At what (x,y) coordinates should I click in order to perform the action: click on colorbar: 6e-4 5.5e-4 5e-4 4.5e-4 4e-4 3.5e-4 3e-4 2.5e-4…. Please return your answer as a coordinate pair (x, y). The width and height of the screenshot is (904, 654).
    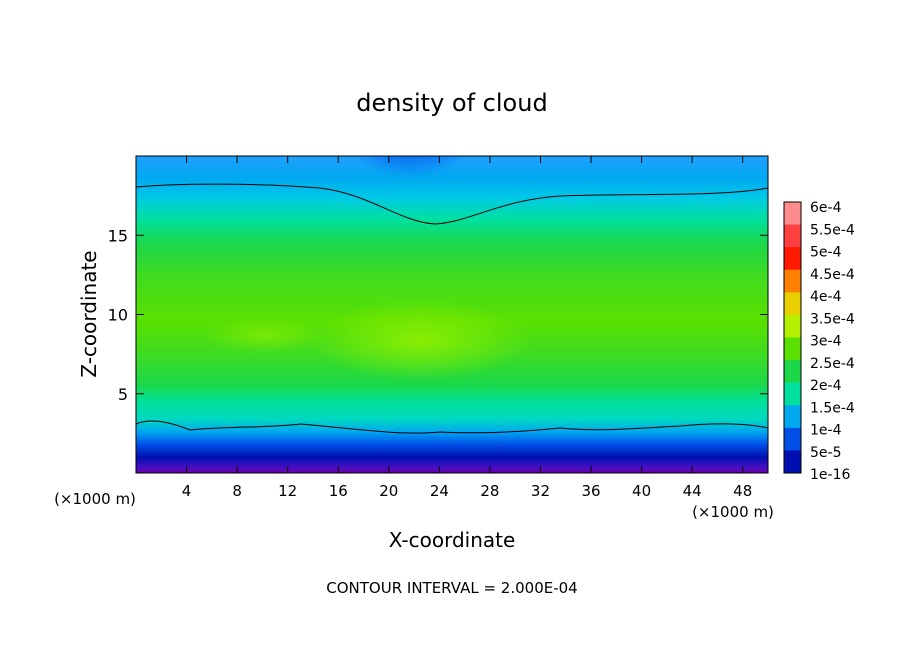
    Looking at the image, I should click on (819, 341).